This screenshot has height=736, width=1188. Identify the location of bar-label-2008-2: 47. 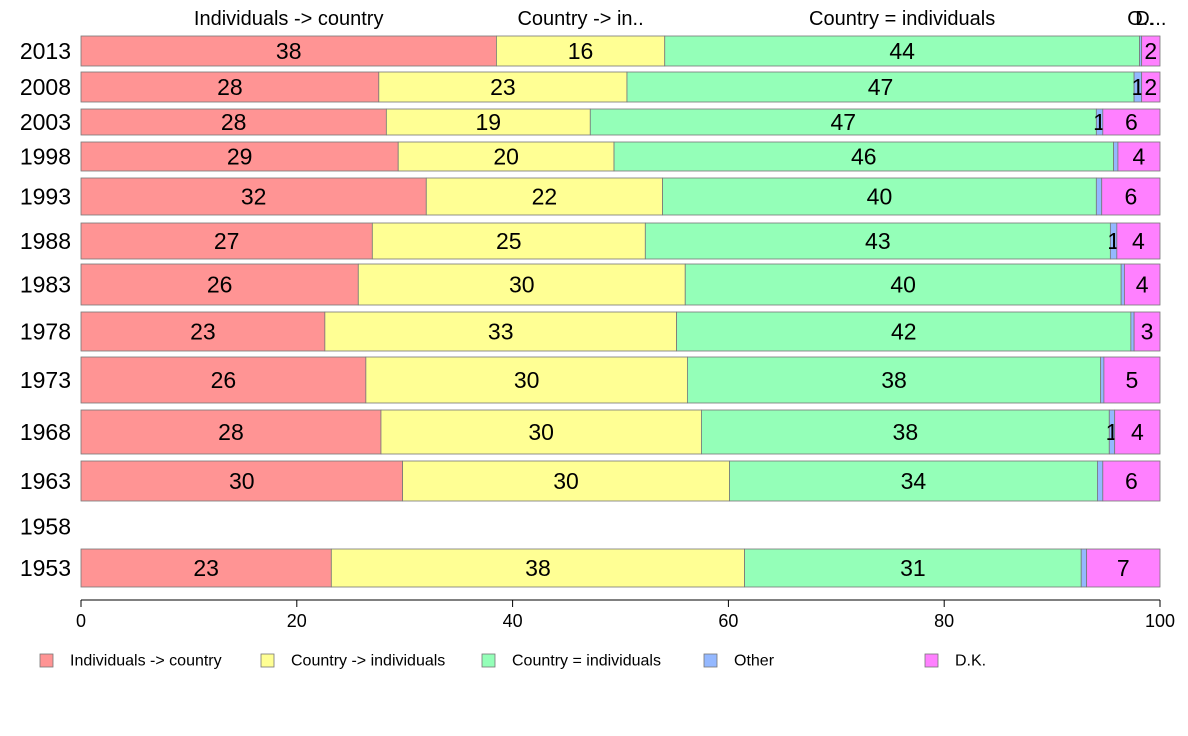
(881, 87).